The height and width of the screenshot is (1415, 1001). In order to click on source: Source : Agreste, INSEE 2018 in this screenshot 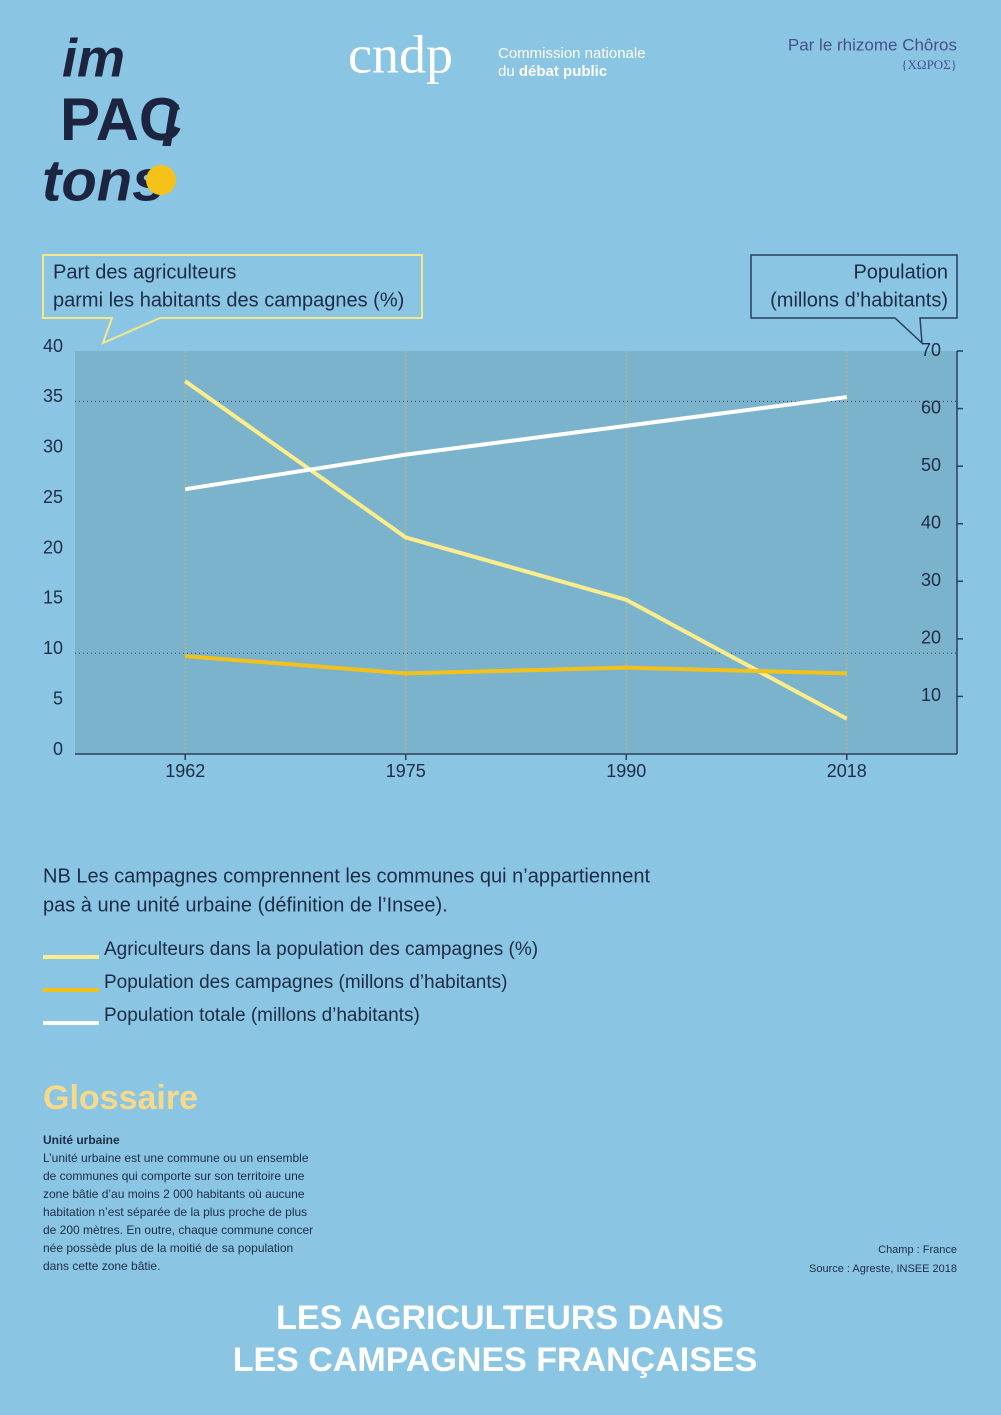, I will do `click(883, 1269)`.